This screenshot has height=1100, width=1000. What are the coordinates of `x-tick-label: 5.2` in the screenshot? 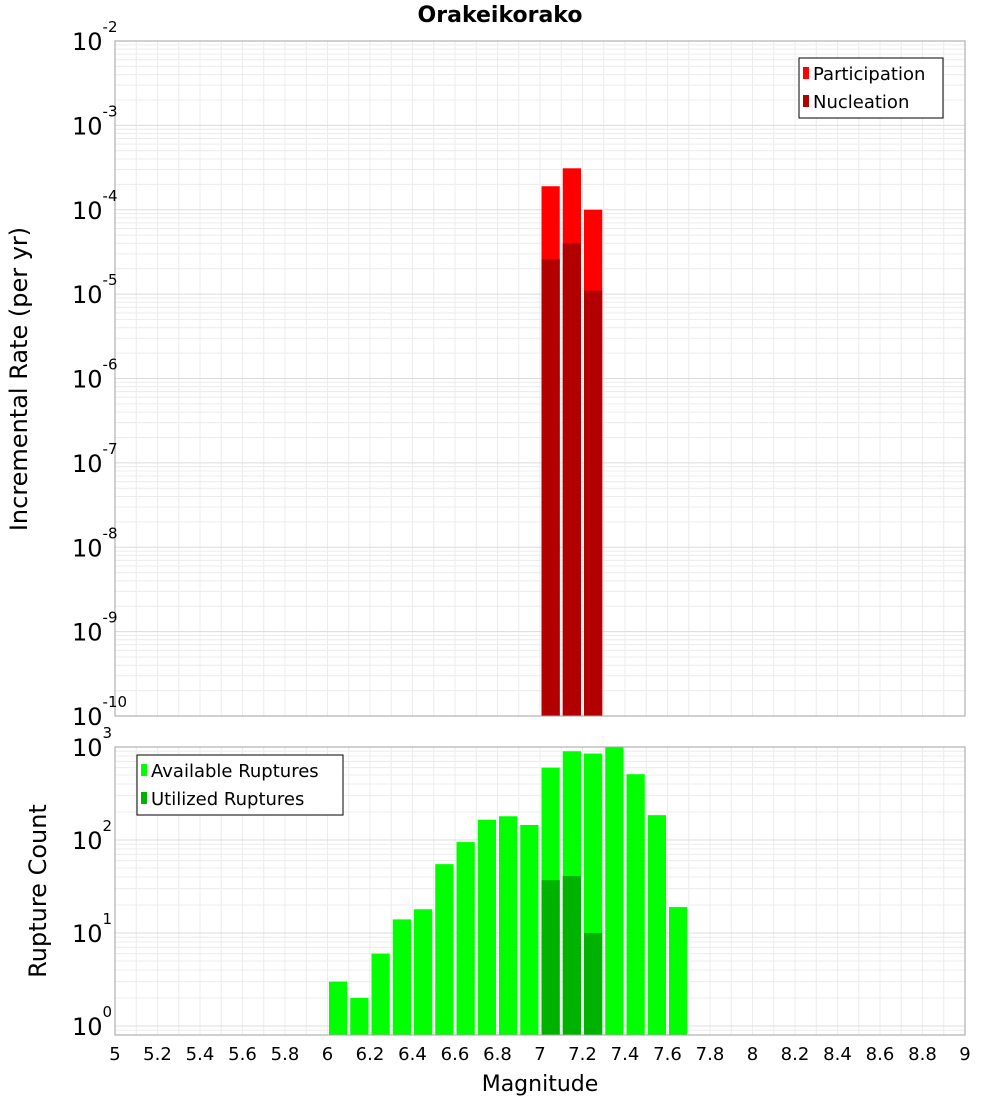 It's located at (157, 1054).